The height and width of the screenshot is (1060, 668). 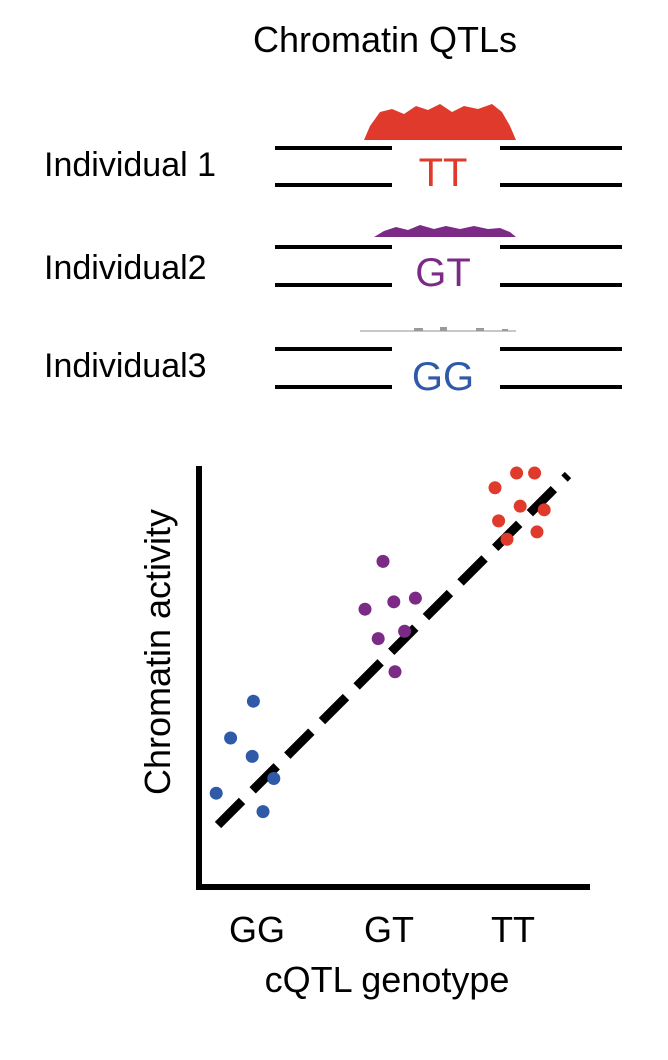 I want to click on signal-trace, so click(x=438, y=329).